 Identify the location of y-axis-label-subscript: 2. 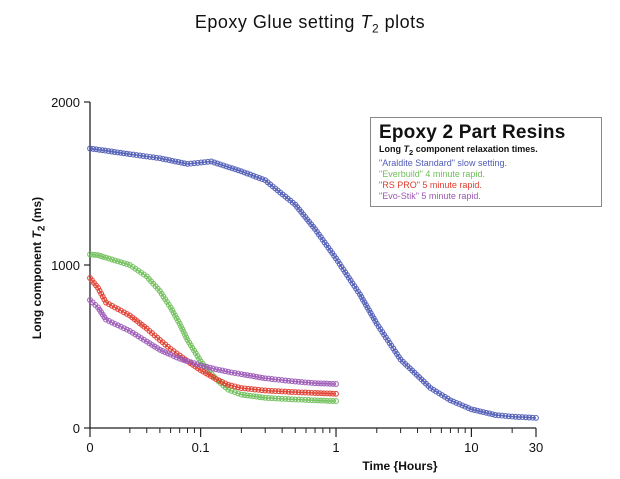
(42, 228).